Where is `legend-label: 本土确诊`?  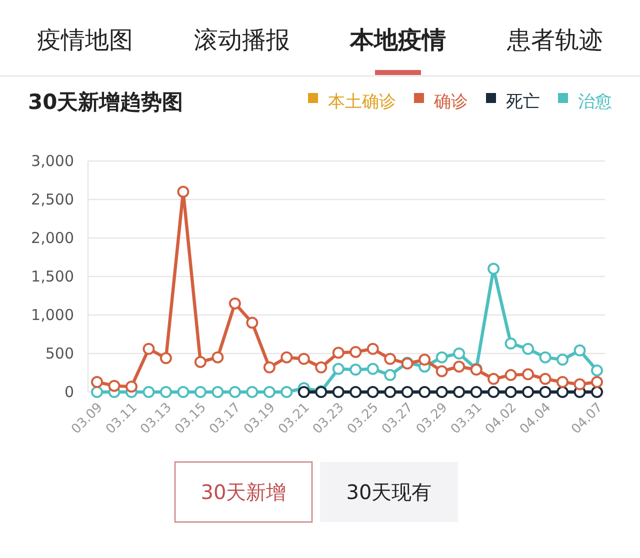
legend-label: 本土确诊 is located at coordinates (362, 102).